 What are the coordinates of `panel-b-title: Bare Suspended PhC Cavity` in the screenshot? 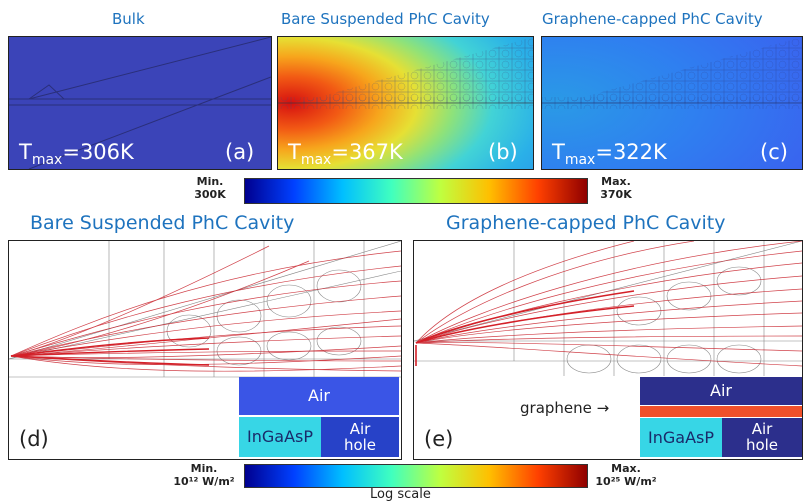 It's located at (385, 19).